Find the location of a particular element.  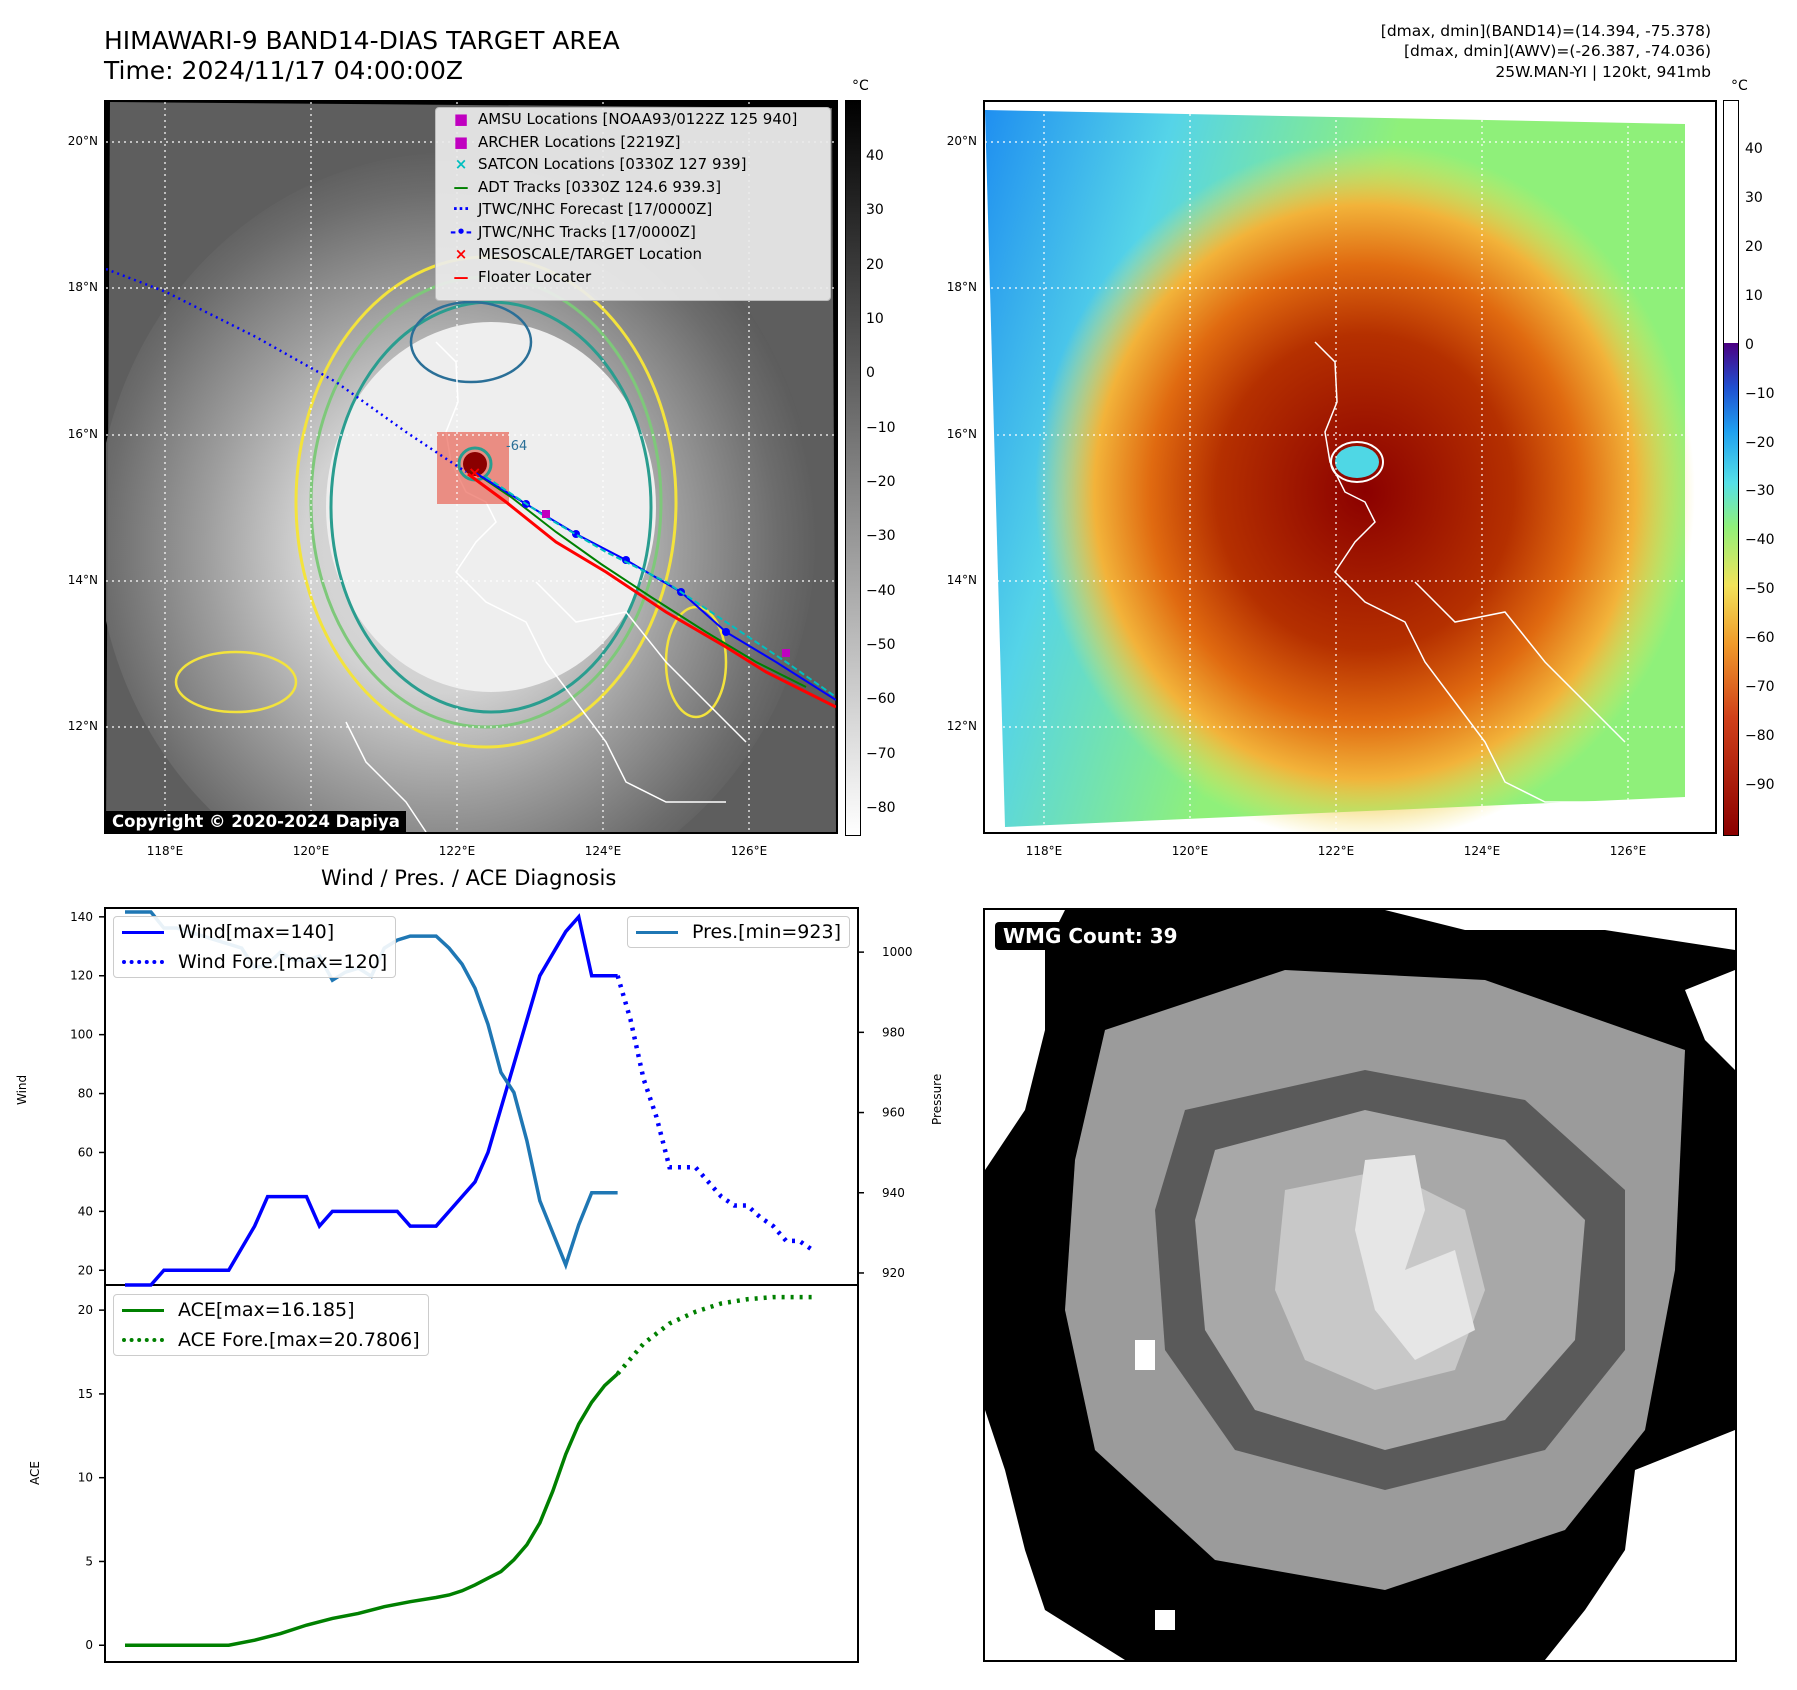

ace-ytick-label: 10 is located at coordinates (85, 1478).